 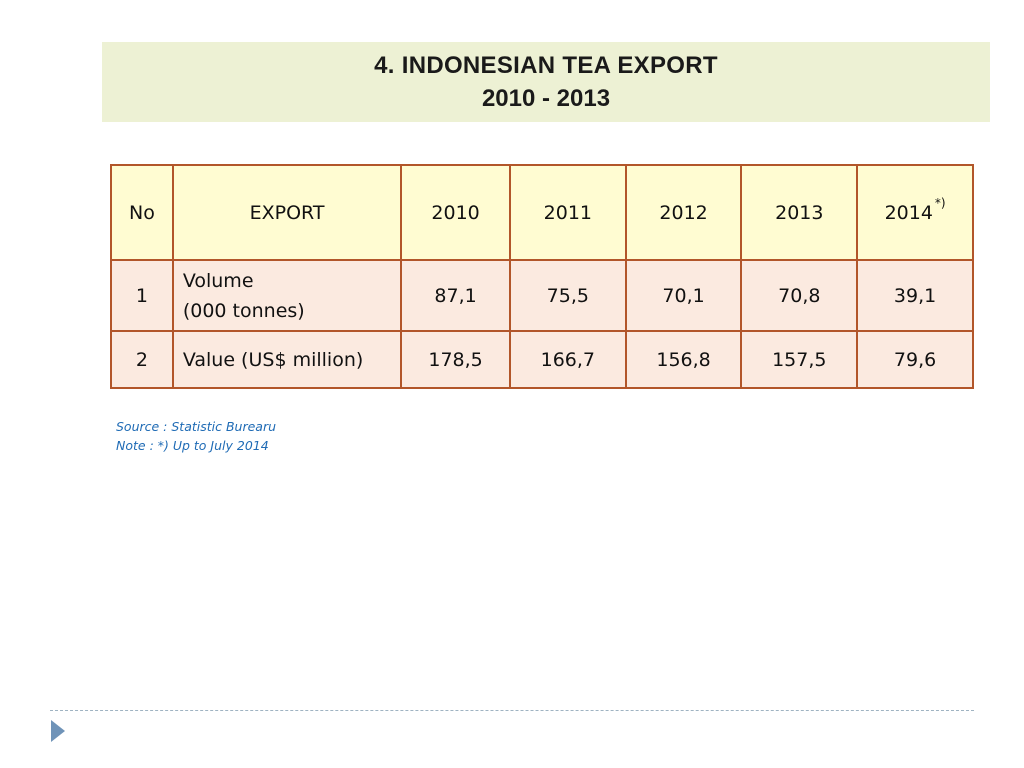 What do you see at coordinates (546, 98) in the screenshot?
I see `slide-subtitle: 2010 - 2013` at bounding box center [546, 98].